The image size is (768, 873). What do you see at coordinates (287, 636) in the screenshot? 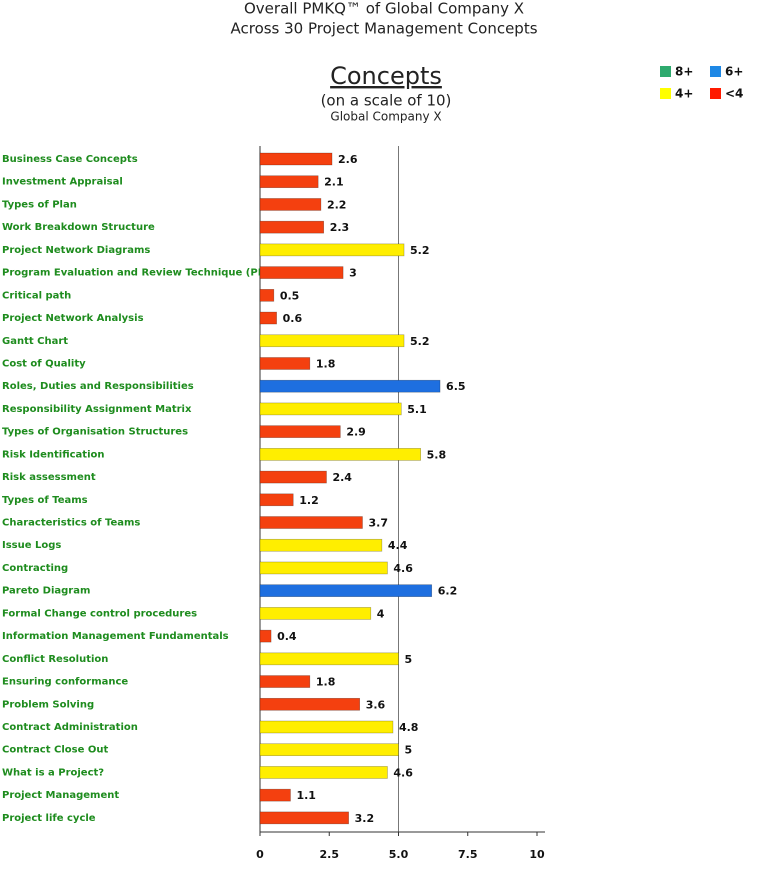
I see `value-label: 0.4` at bounding box center [287, 636].